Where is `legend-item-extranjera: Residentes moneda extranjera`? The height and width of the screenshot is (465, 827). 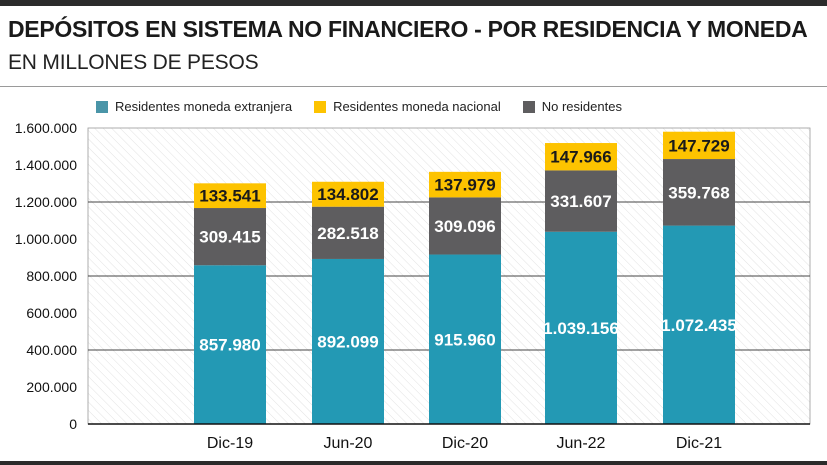 legend-item-extranjera: Residentes moneda extranjera is located at coordinates (194, 106).